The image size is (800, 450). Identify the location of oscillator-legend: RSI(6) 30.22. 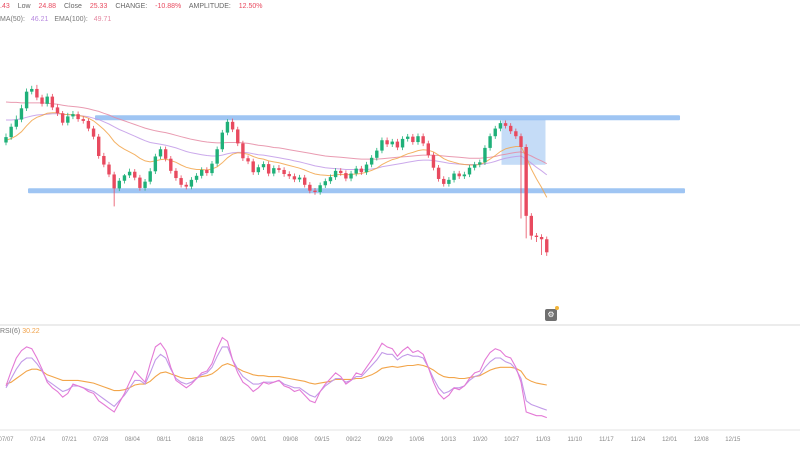
(20, 331).